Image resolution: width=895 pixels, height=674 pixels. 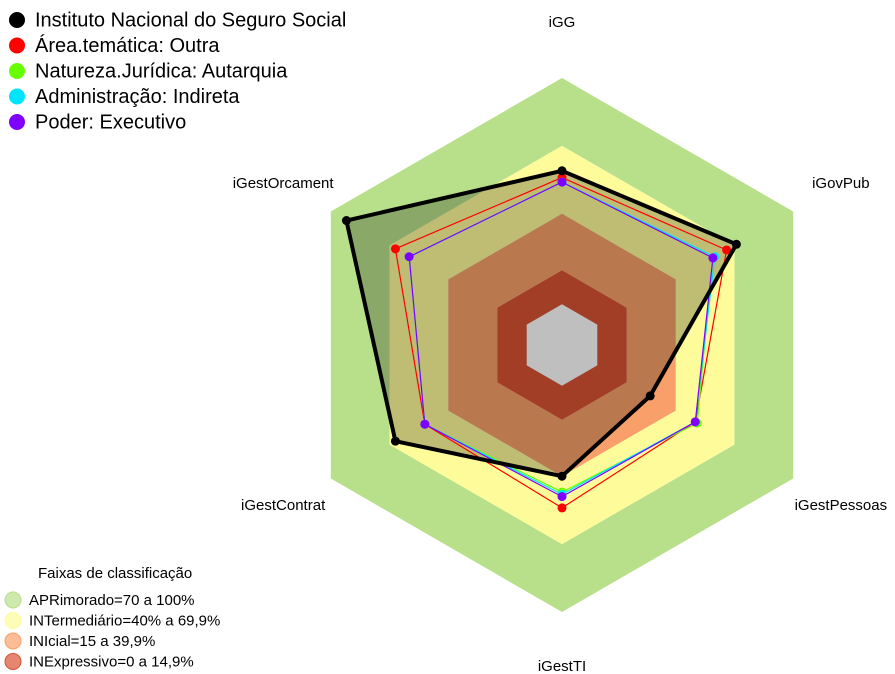 I want to click on band-legend-title: Faixas de classificação, so click(x=115, y=573).